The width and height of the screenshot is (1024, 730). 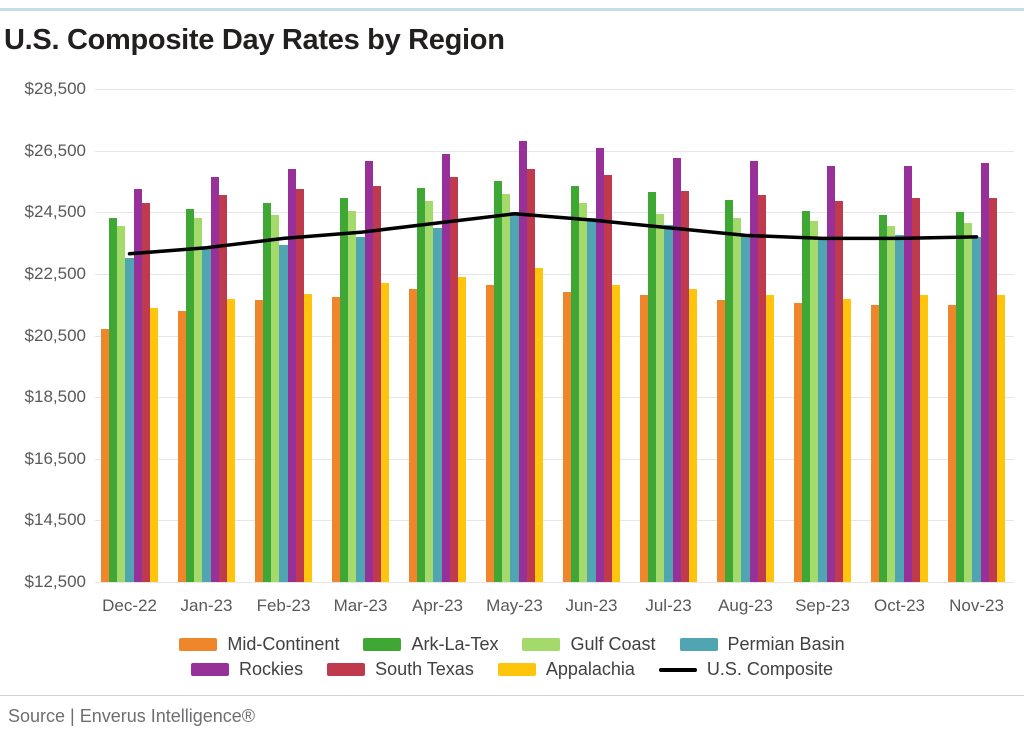 I want to click on y-axis-label: $16,500, so click(x=55, y=458).